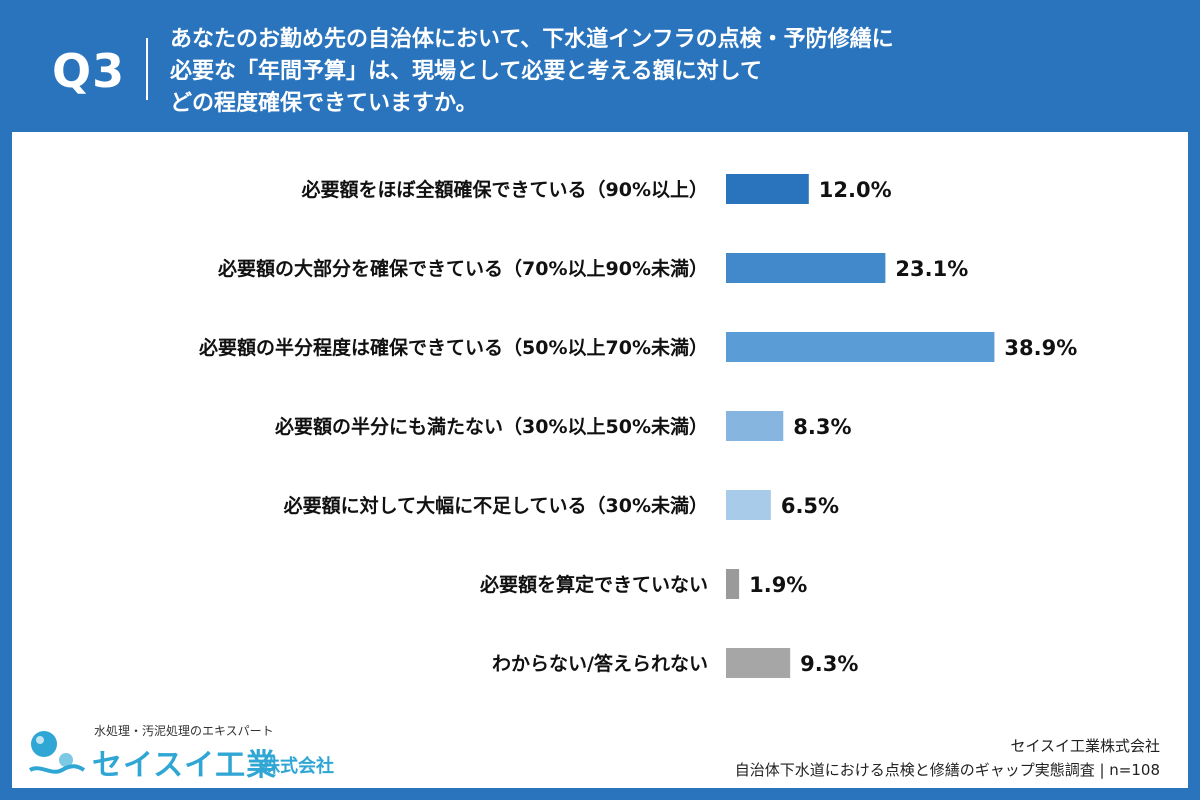 The image size is (1200, 800). What do you see at coordinates (147, 69) in the screenshot?
I see `header-divider` at bounding box center [147, 69].